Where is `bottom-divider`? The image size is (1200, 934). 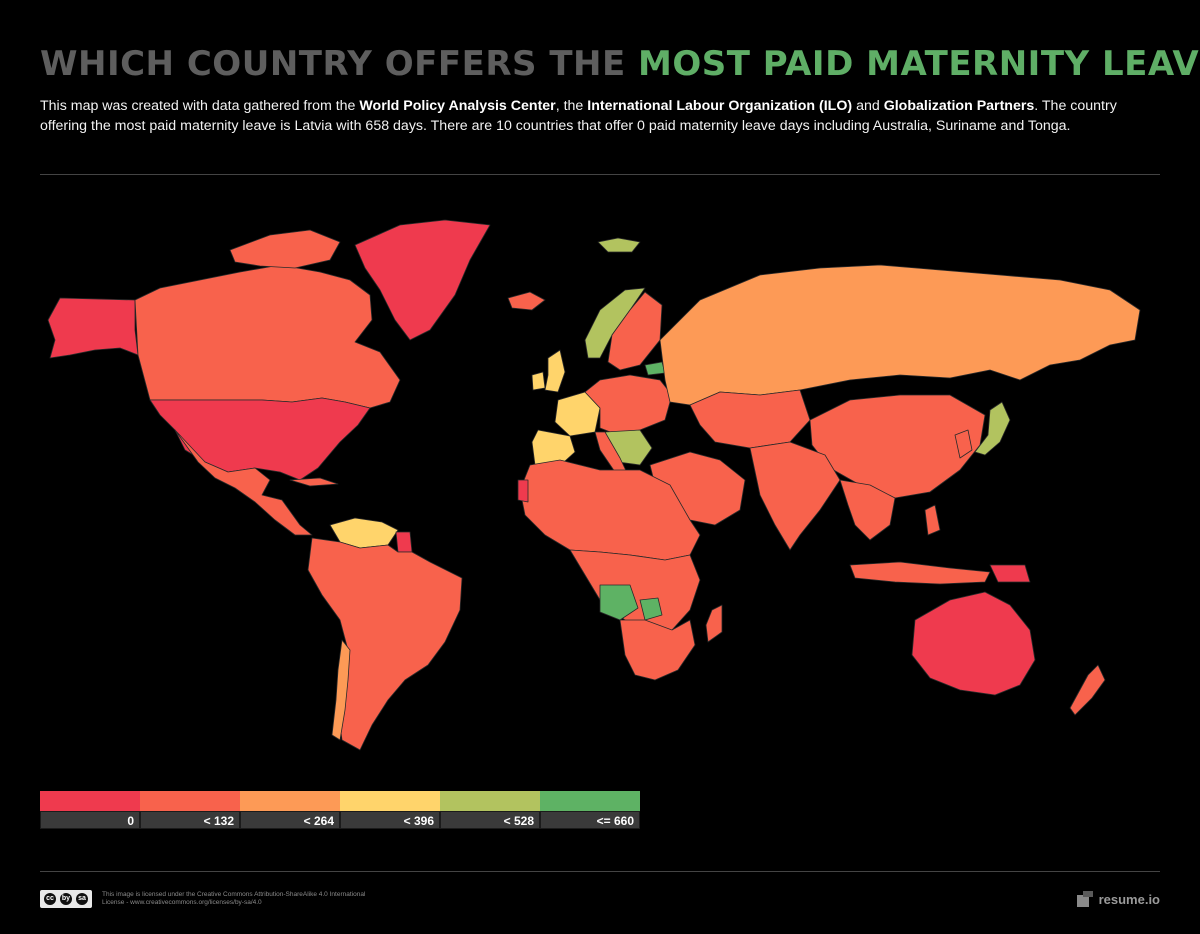 bottom-divider is located at coordinates (600, 871).